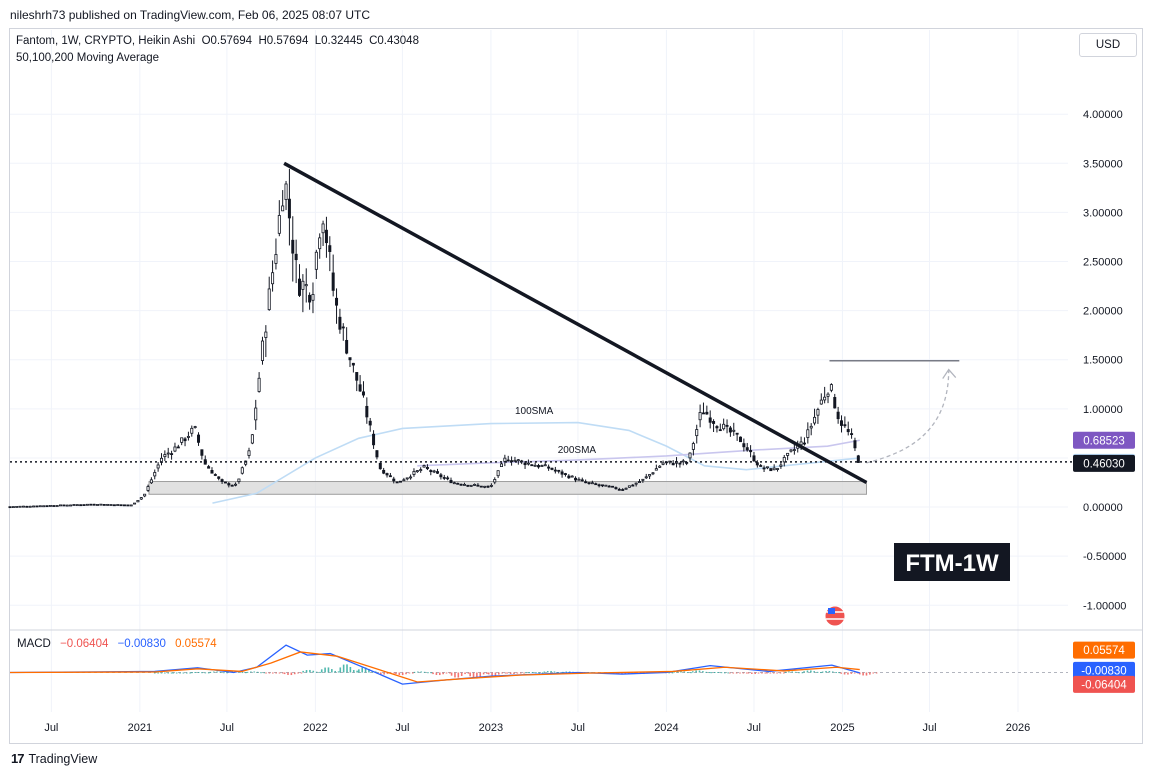 The width and height of the screenshot is (1153, 777). What do you see at coordinates (1108, 45) in the screenshot?
I see `currency-button: USD` at bounding box center [1108, 45].